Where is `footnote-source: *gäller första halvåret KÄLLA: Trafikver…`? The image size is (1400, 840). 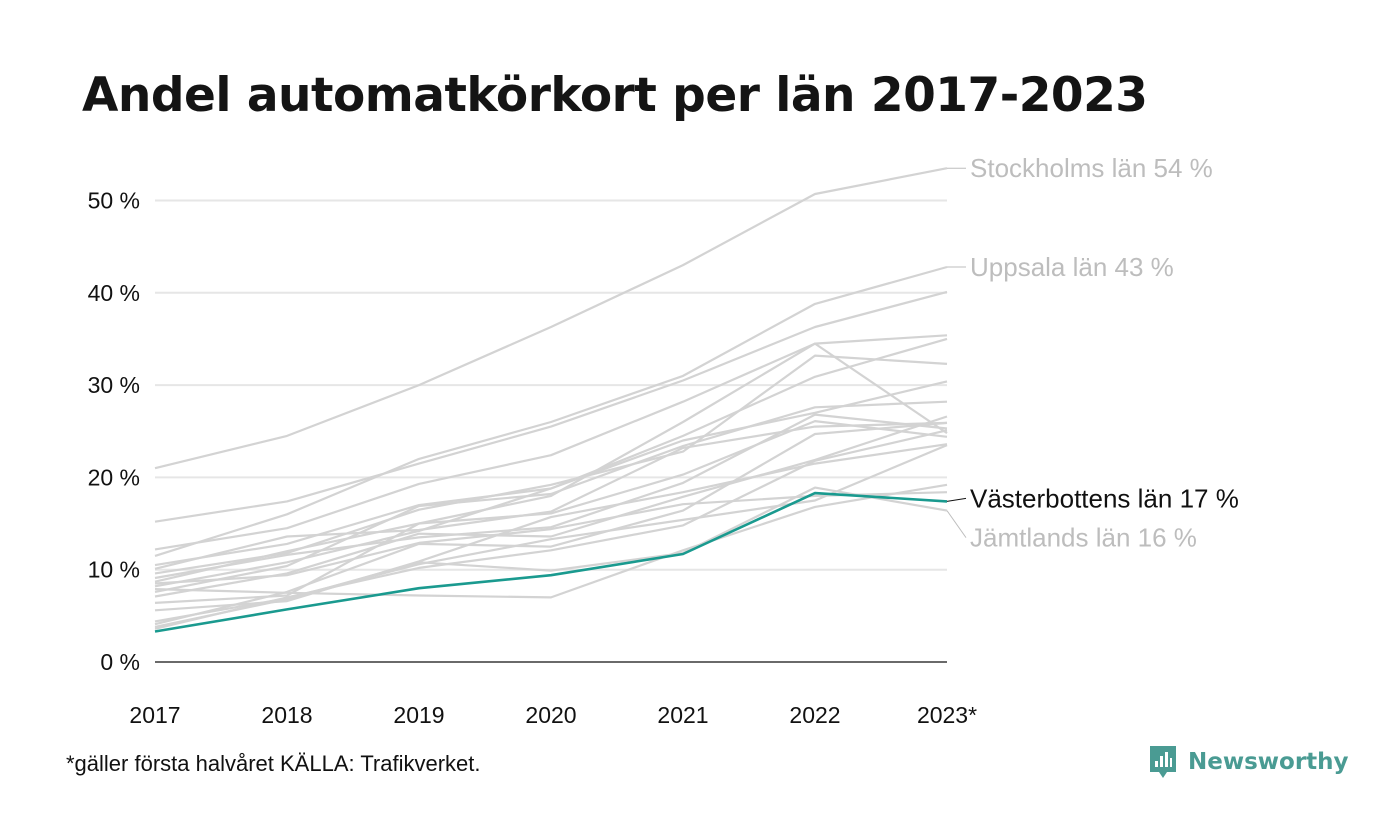 footnote-source: *gäller första halvåret KÄLLA: Trafikver… is located at coordinates (273, 763).